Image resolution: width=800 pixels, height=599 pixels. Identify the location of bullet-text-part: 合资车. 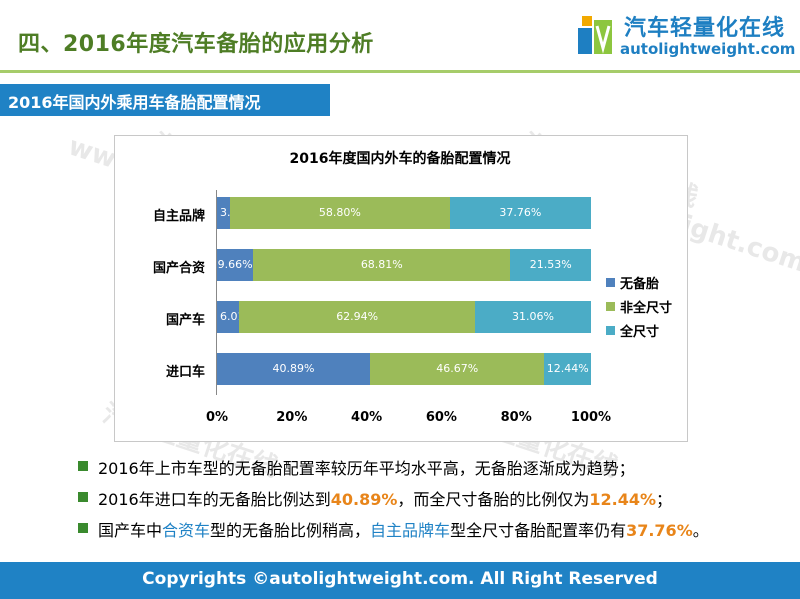
(186, 530).